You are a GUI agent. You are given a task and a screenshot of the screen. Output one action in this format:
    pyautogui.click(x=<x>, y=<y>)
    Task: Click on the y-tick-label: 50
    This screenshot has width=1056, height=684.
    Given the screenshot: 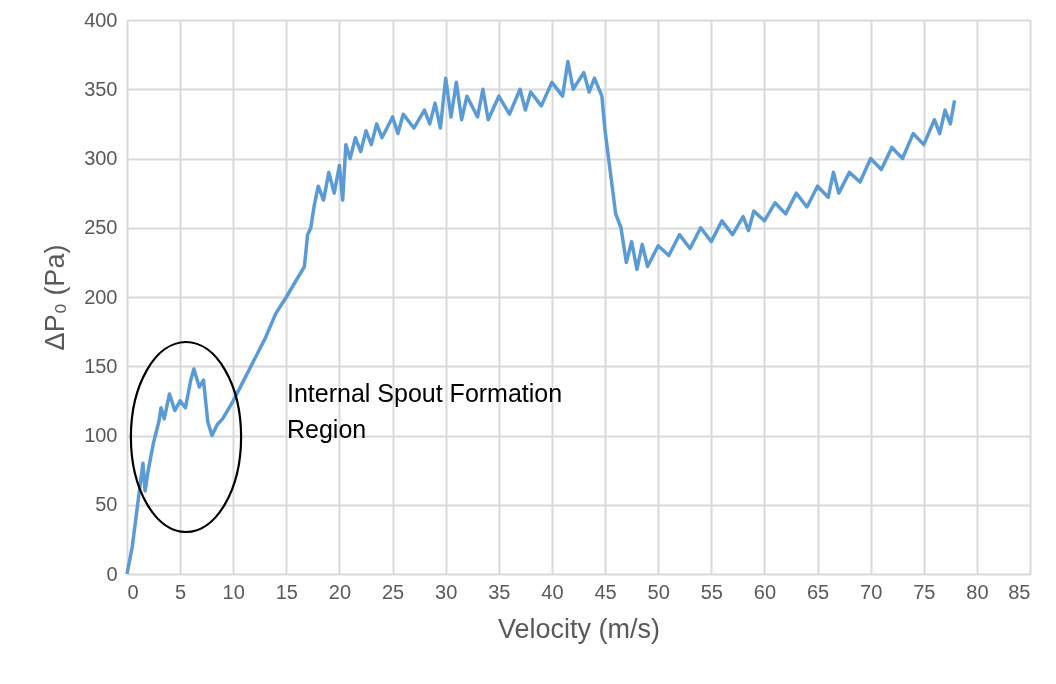 What is the action you would take?
    pyautogui.click(x=106, y=504)
    